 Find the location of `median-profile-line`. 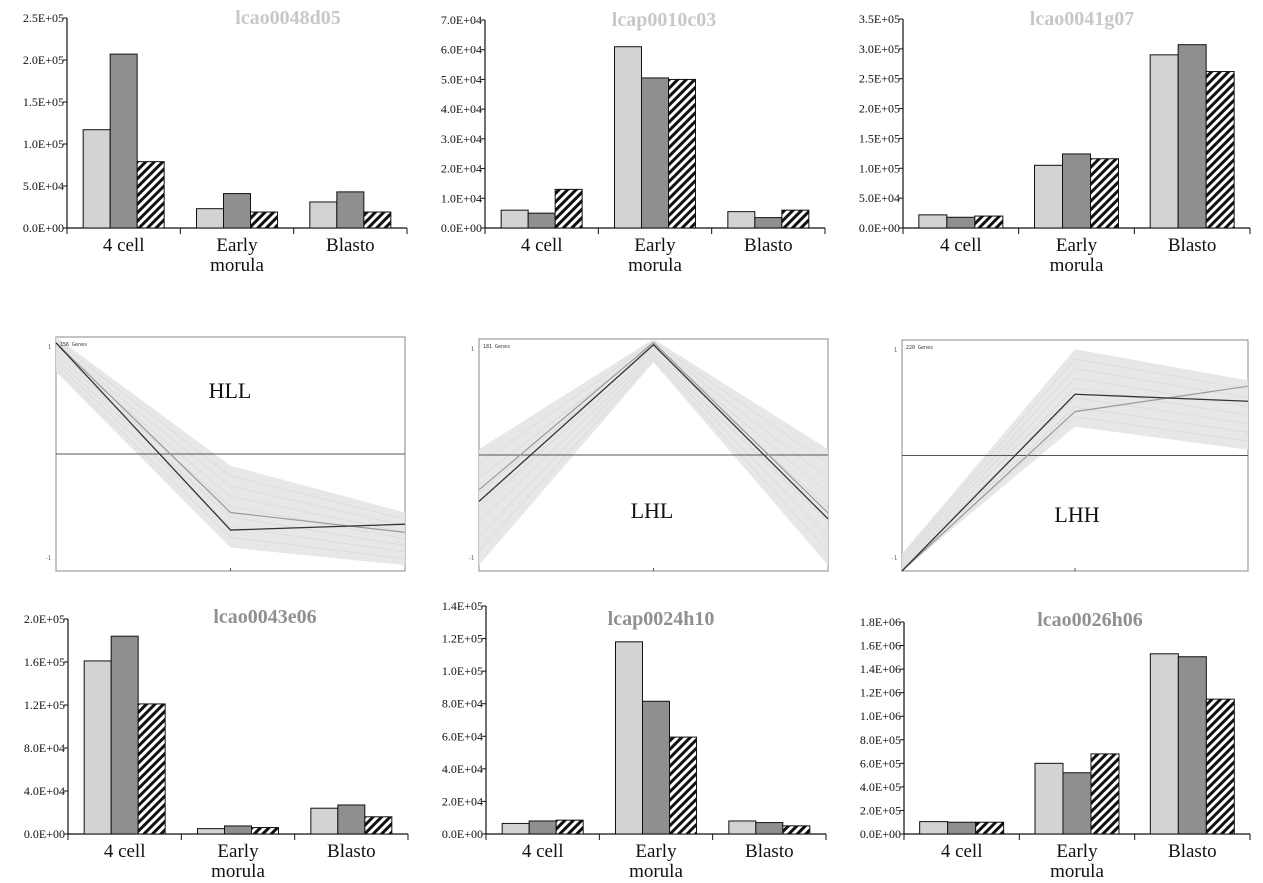

median-profile-line is located at coordinates (653, 427).